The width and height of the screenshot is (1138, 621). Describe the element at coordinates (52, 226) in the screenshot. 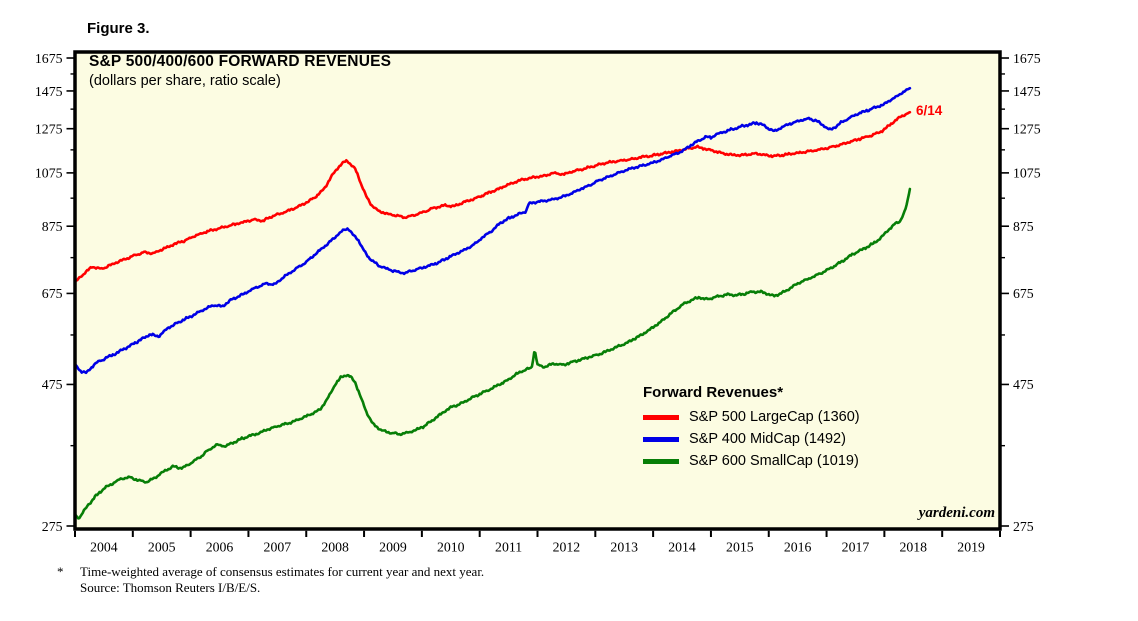

I see `y-axis-label-left: 875` at that location.